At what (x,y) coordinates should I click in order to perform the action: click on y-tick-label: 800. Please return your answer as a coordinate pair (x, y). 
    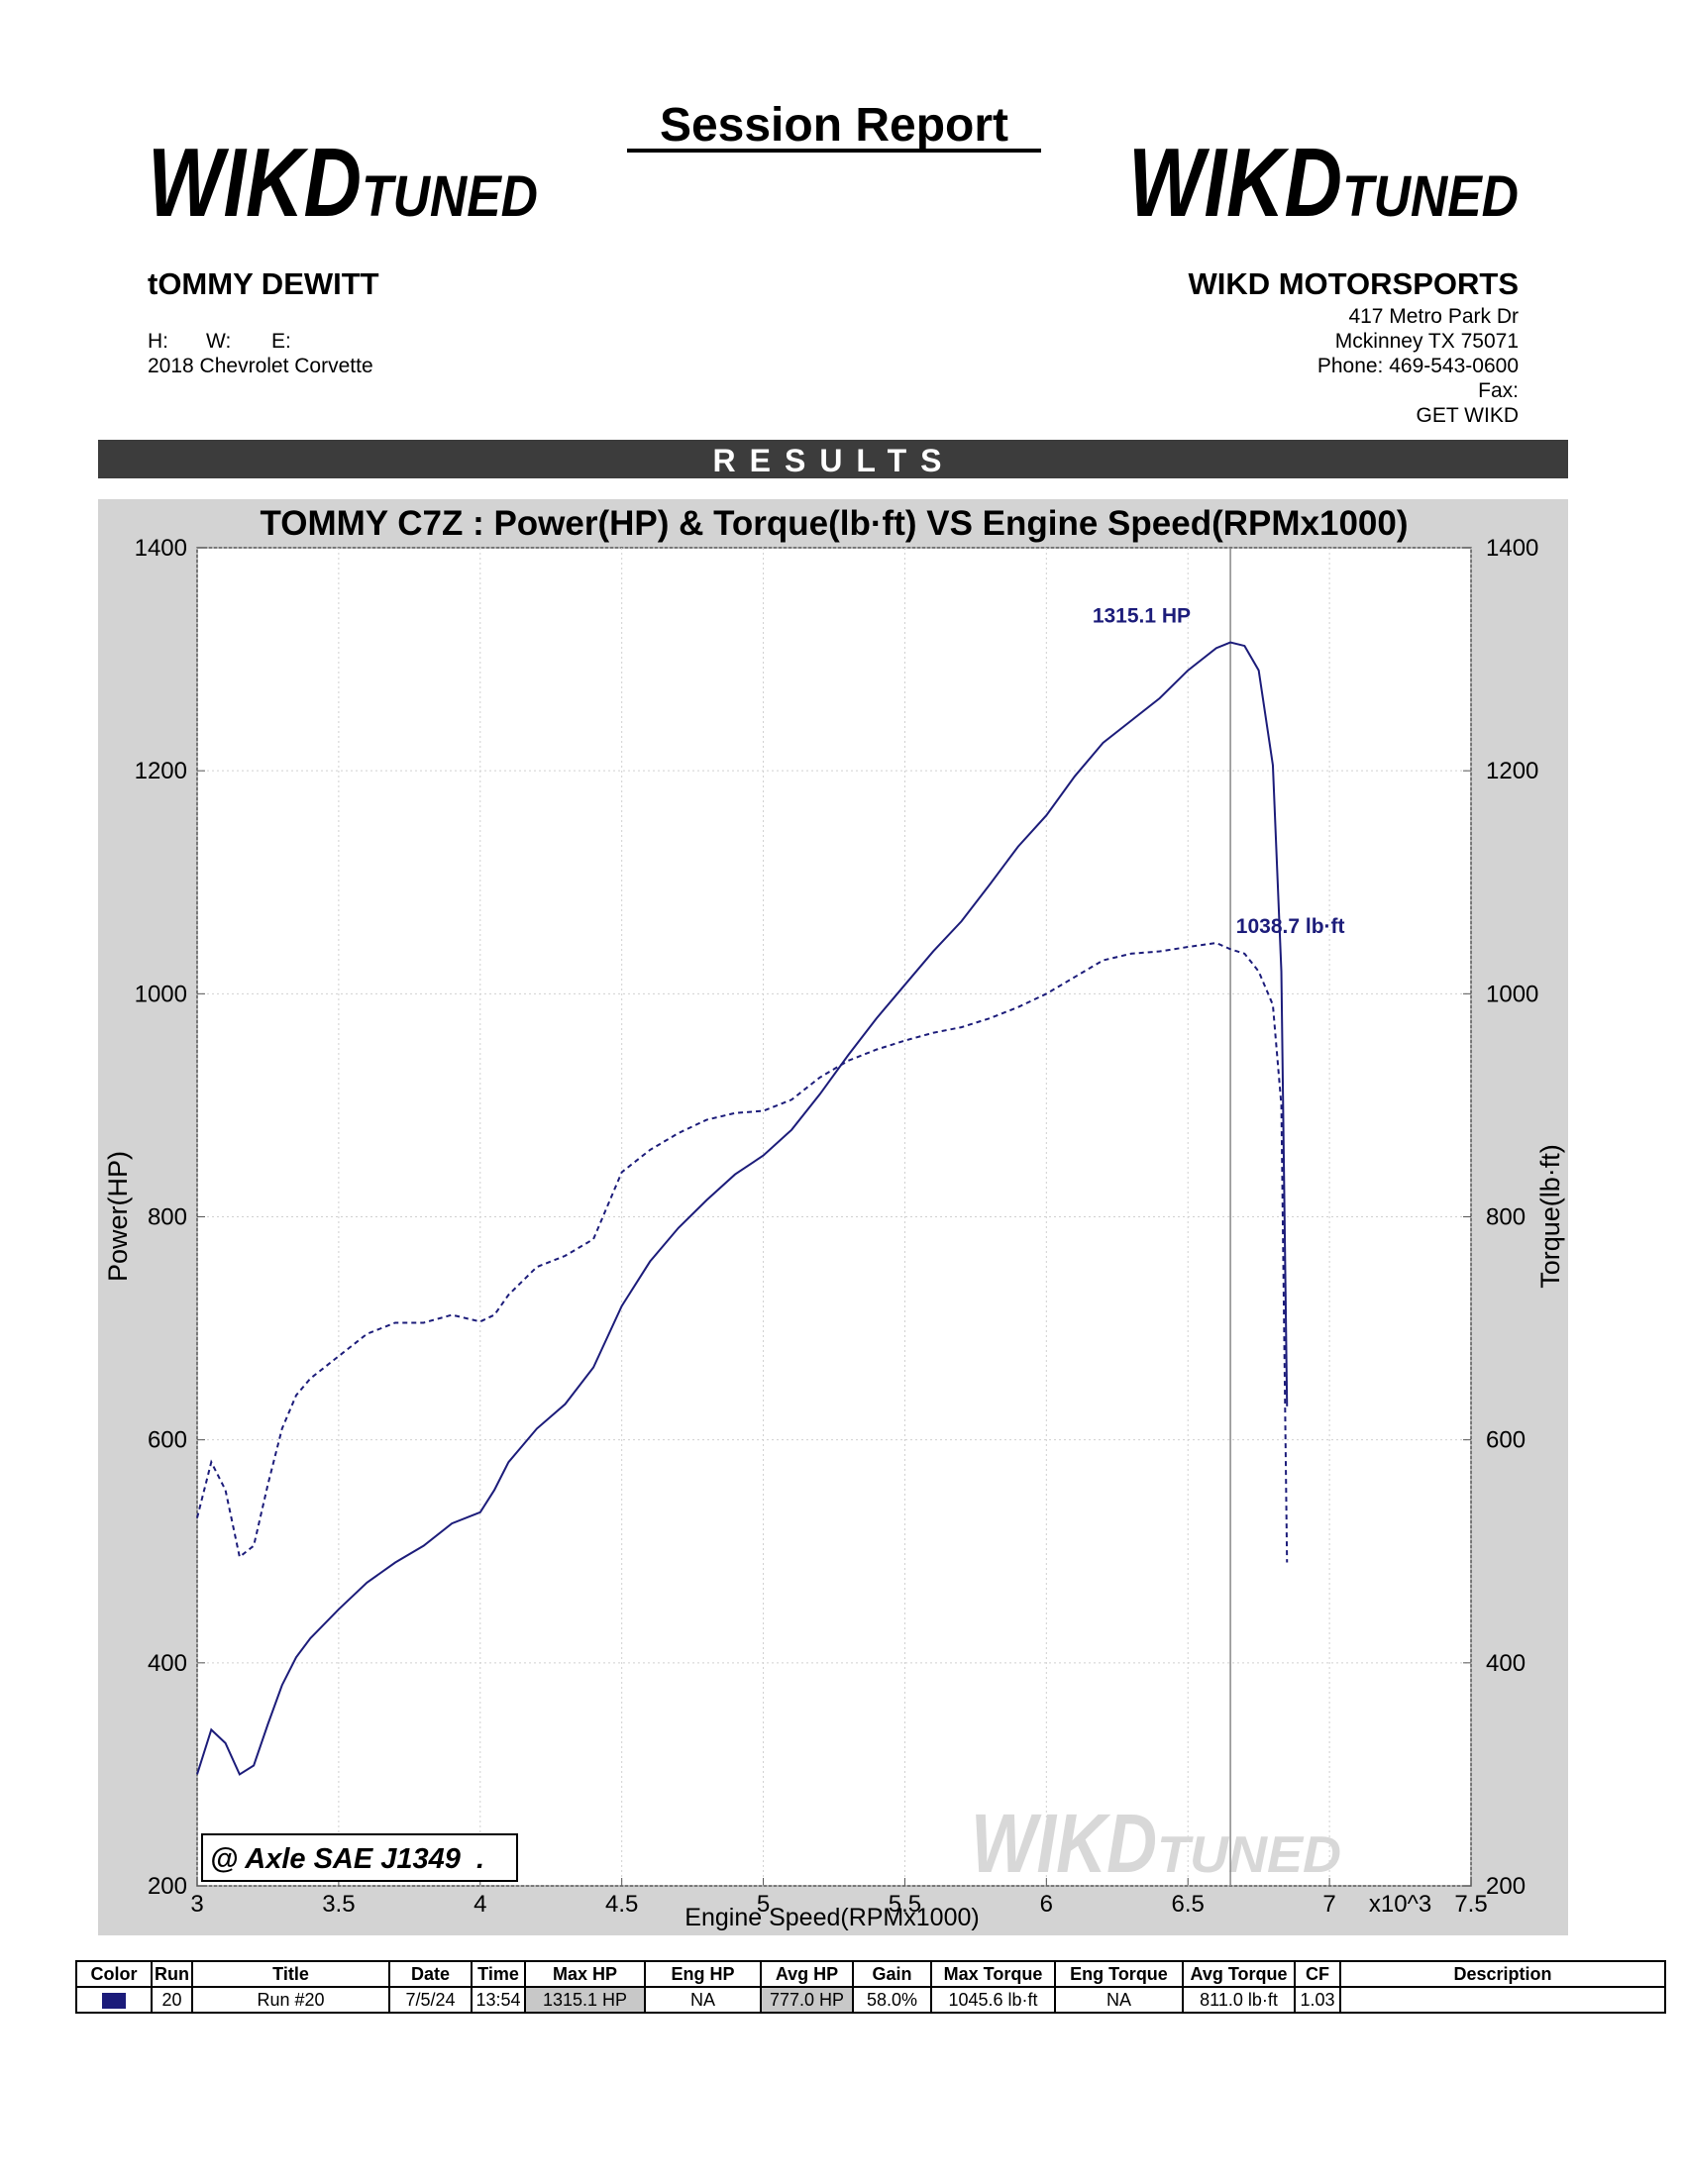
    Looking at the image, I should click on (167, 1217).